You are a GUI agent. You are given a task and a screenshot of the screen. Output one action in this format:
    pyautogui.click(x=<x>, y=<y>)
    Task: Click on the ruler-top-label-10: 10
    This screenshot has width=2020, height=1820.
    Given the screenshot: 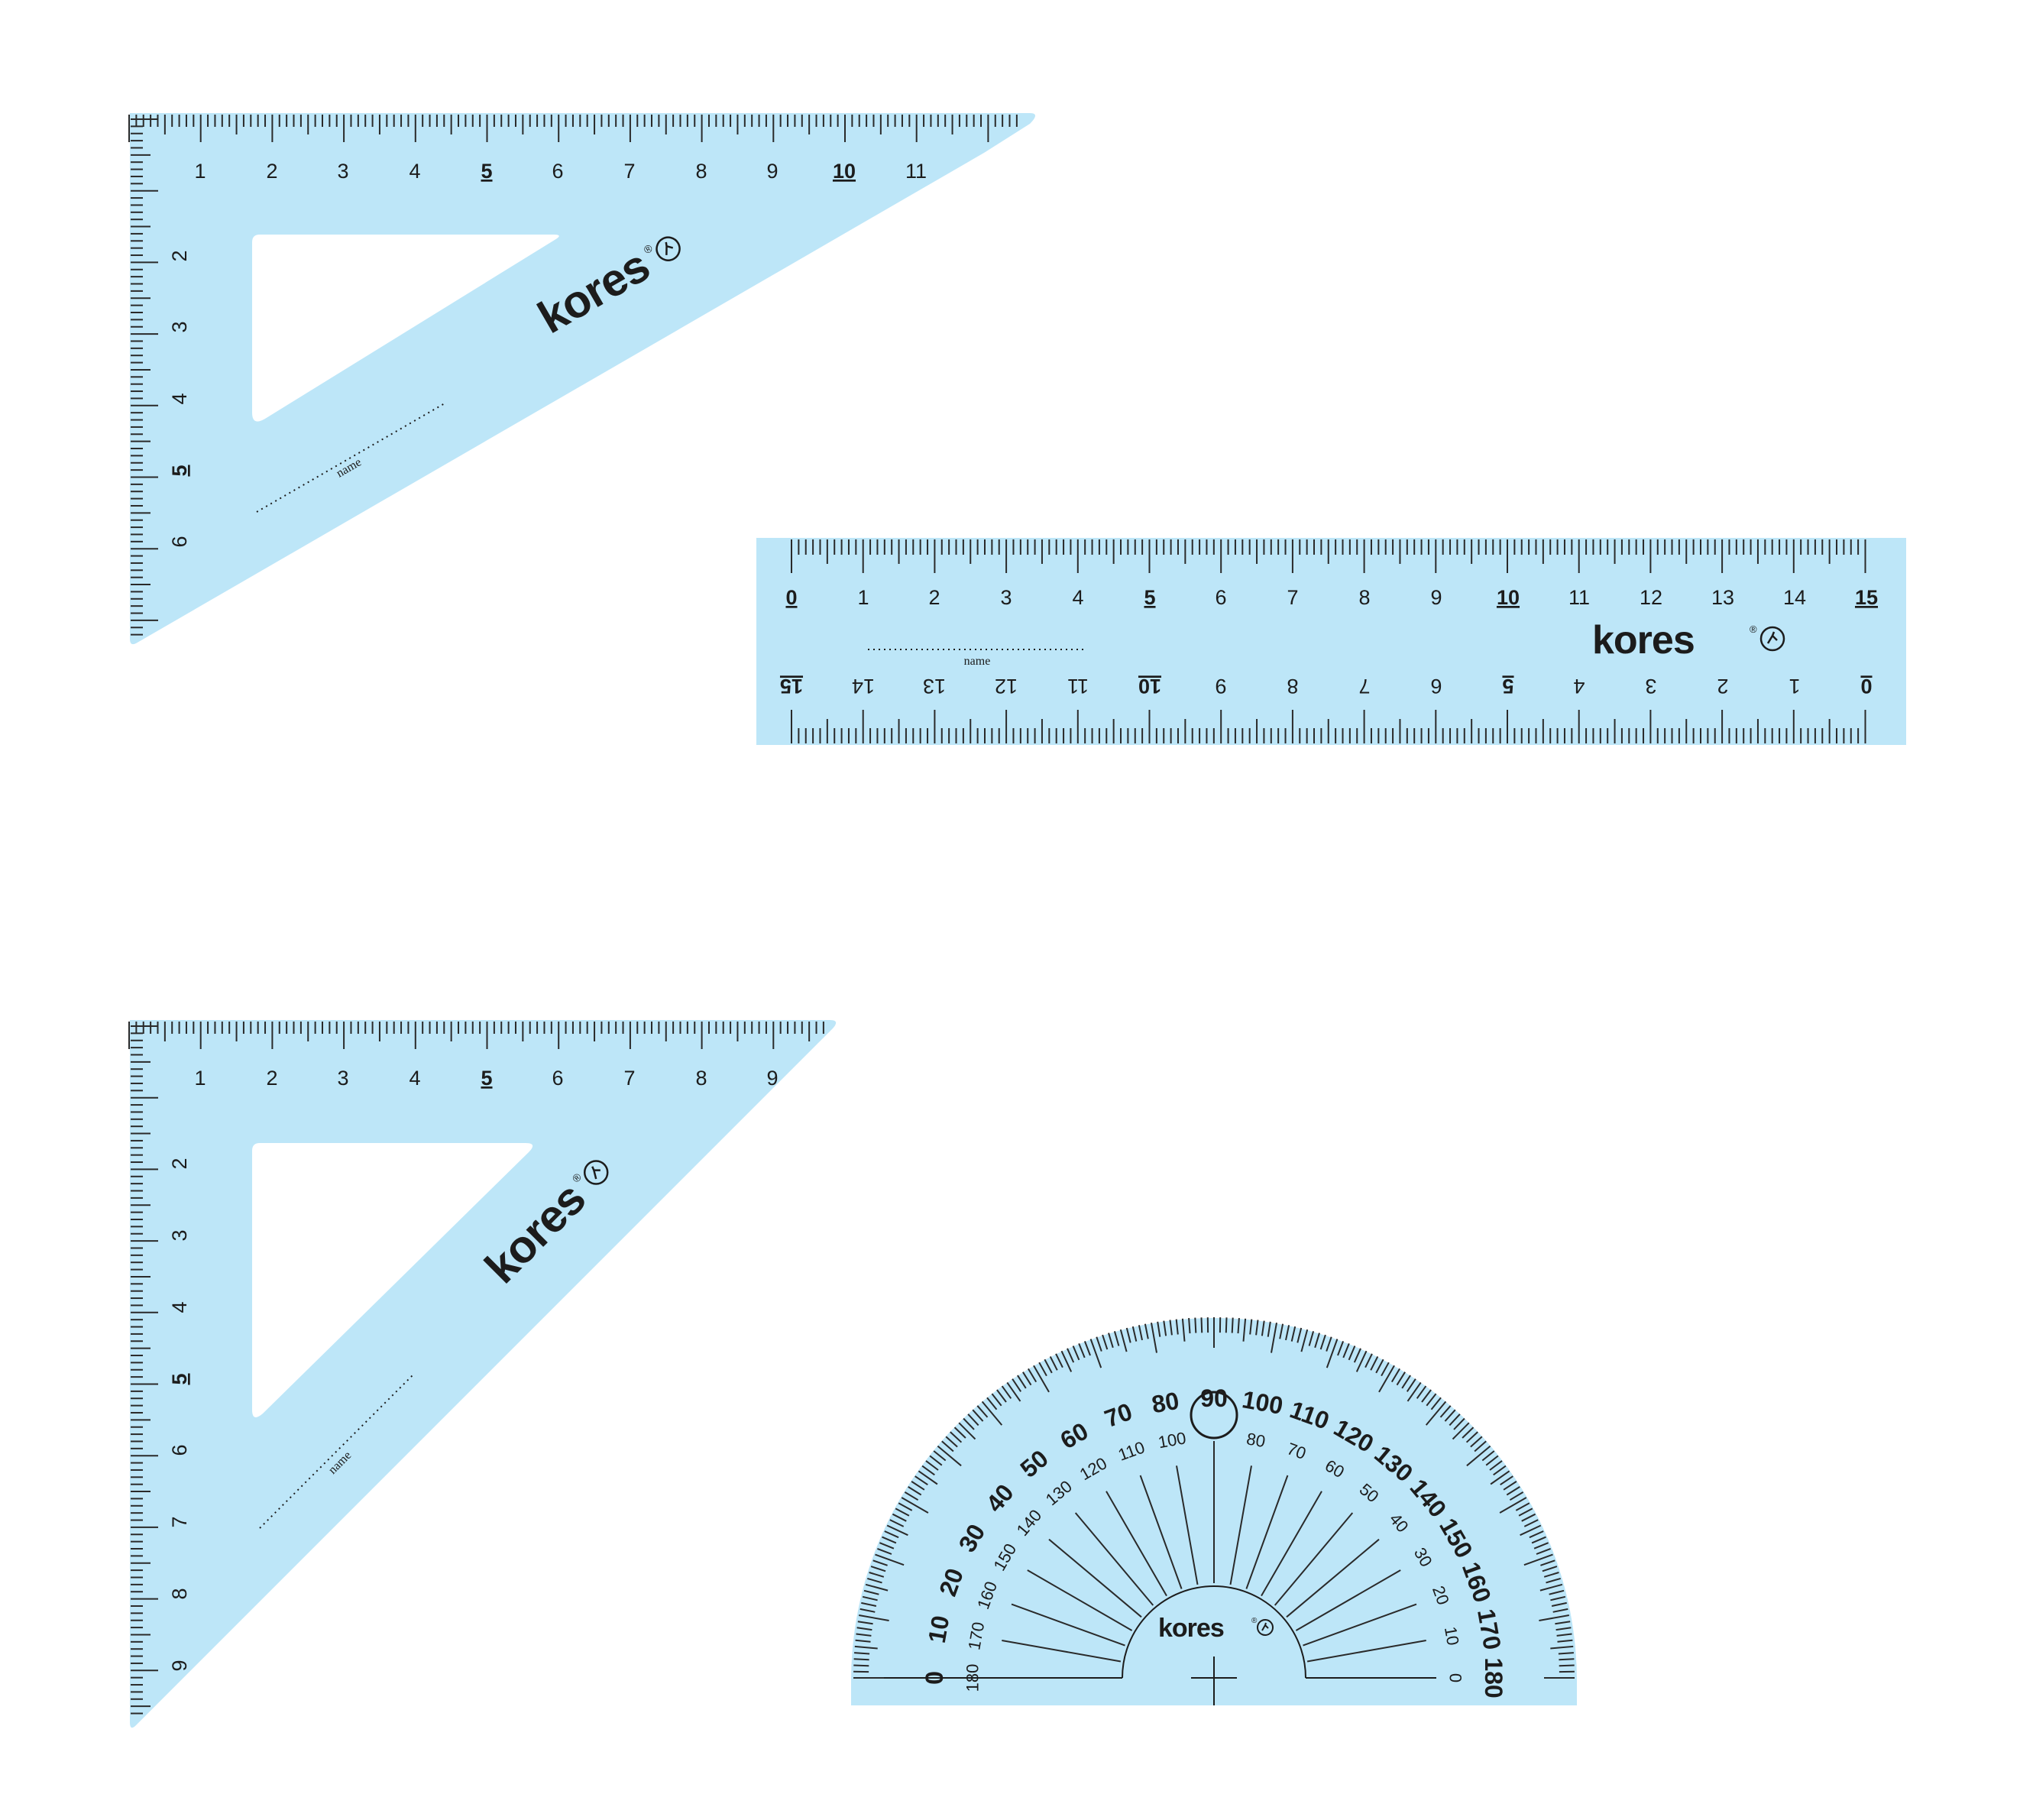 What is the action you would take?
    pyautogui.click(x=1508, y=597)
    